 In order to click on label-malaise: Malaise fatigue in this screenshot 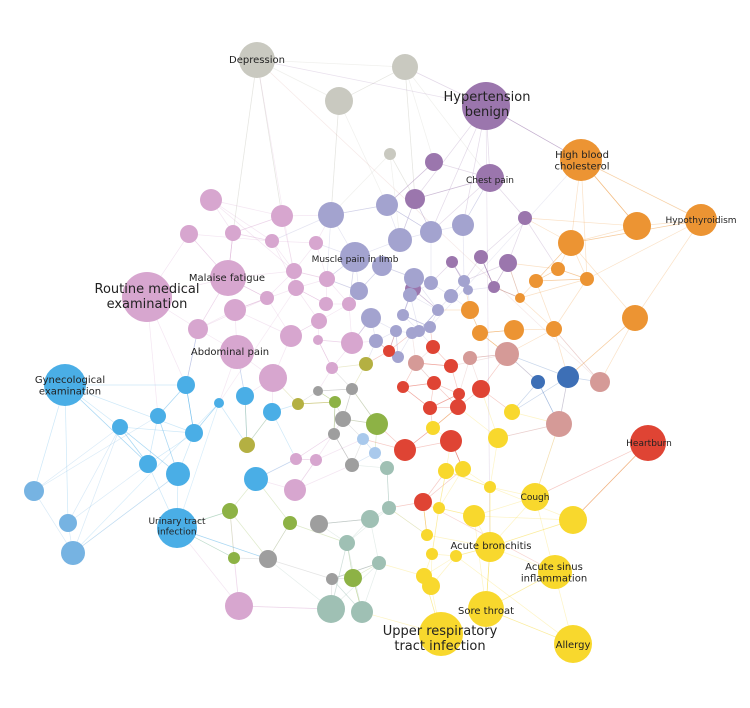, I will do `click(227, 278)`.